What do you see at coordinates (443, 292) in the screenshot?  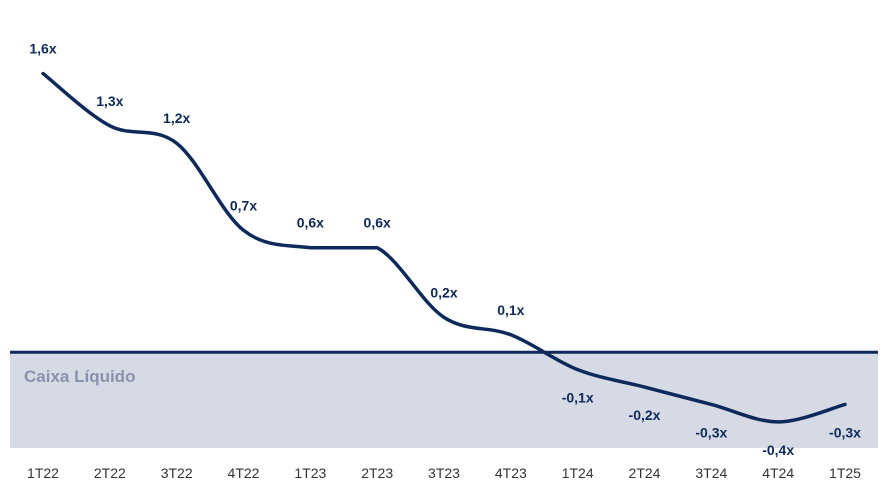 I see `data-label-3T23: 0,2x` at bounding box center [443, 292].